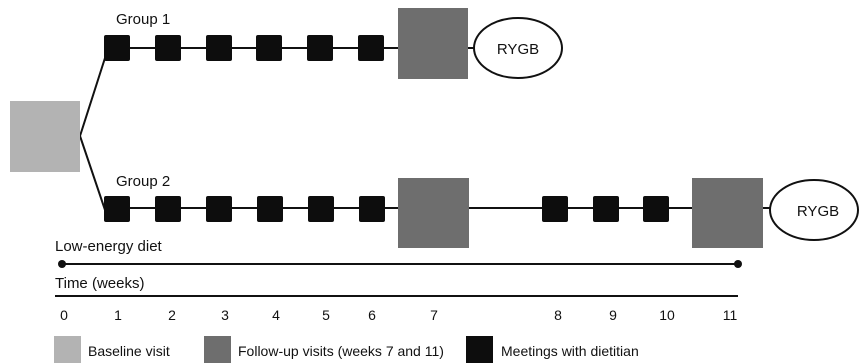 This screenshot has width=861, height=363. I want to click on group2-rygb-ellipse, so click(814, 210).